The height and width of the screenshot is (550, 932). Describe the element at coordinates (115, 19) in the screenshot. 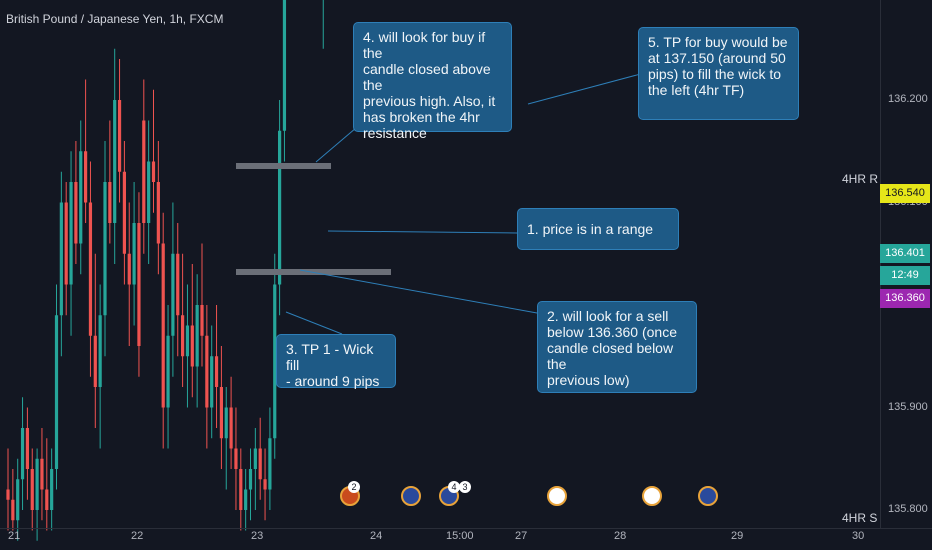

I see `chart-title: British Pound / Japanese Yen, 1h, FXCM` at that location.